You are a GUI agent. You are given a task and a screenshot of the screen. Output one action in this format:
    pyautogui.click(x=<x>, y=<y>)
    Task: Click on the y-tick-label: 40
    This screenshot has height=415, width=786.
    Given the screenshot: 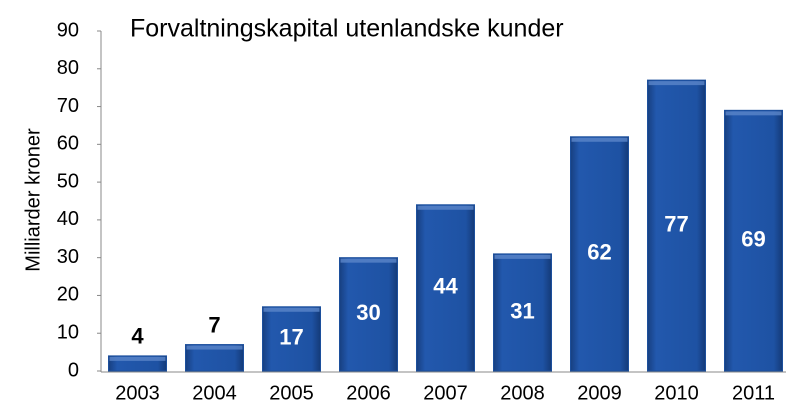 What is the action you would take?
    pyautogui.click(x=68, y=219)
    